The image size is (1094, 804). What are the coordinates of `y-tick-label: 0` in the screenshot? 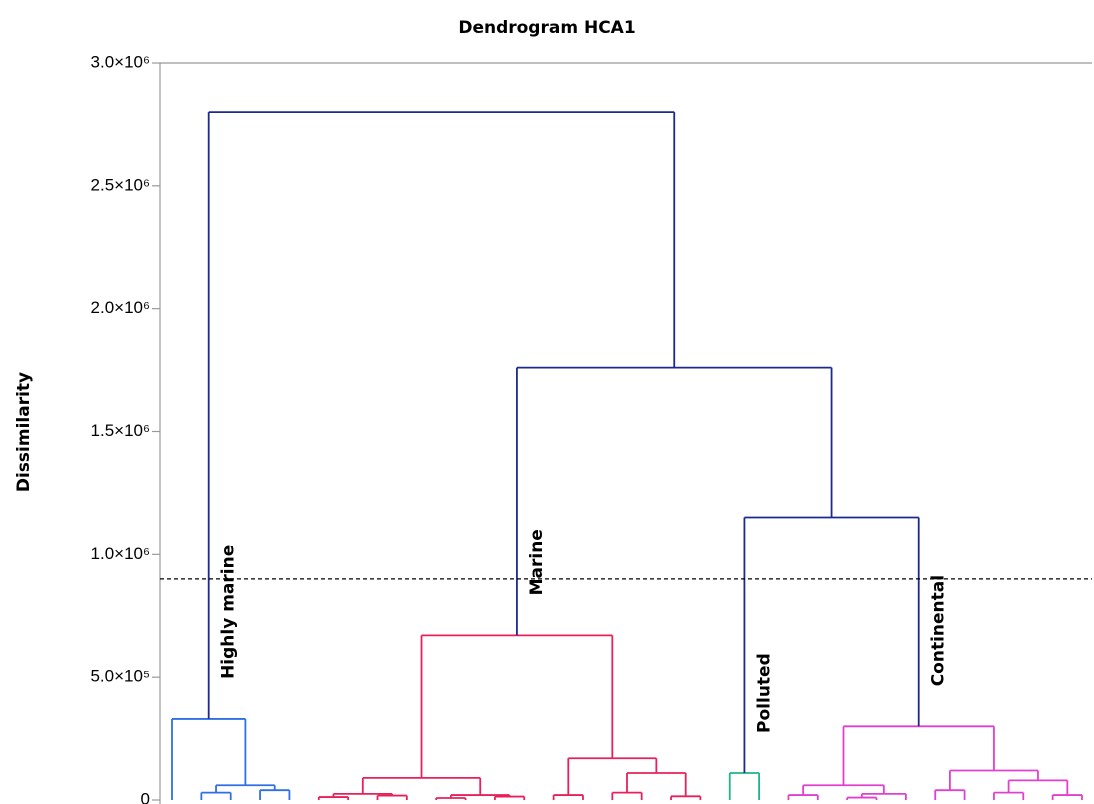 It's located at (145, 796).